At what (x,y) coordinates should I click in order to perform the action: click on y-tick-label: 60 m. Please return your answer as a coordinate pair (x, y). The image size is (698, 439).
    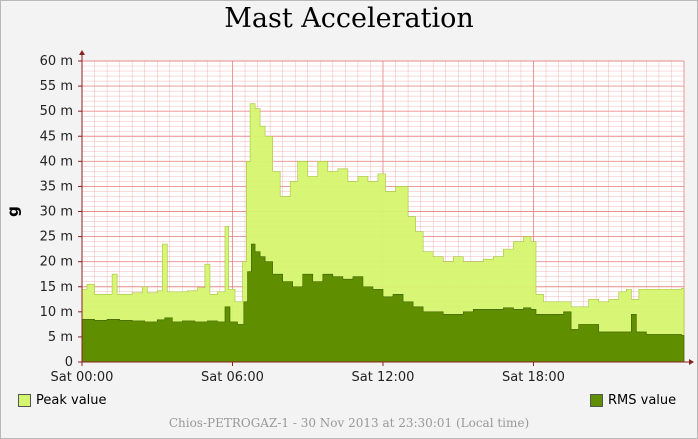
    Looking at the image, I should click on (56, 61).